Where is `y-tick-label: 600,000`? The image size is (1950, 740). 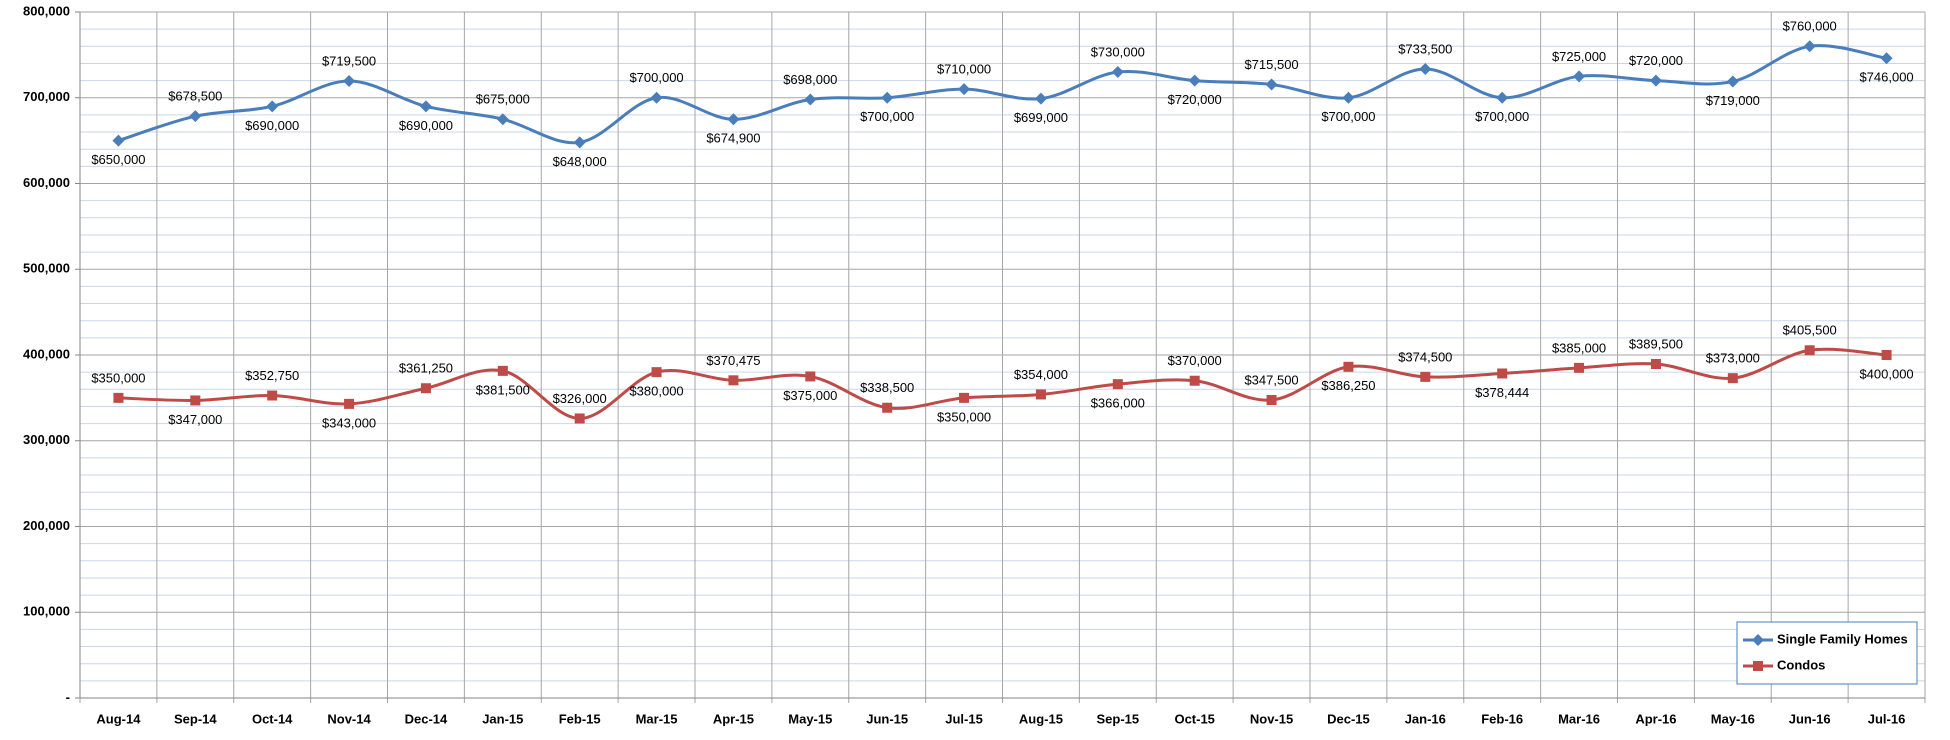 y-tick-label: 600,000 is located at coordinates (46, 182).